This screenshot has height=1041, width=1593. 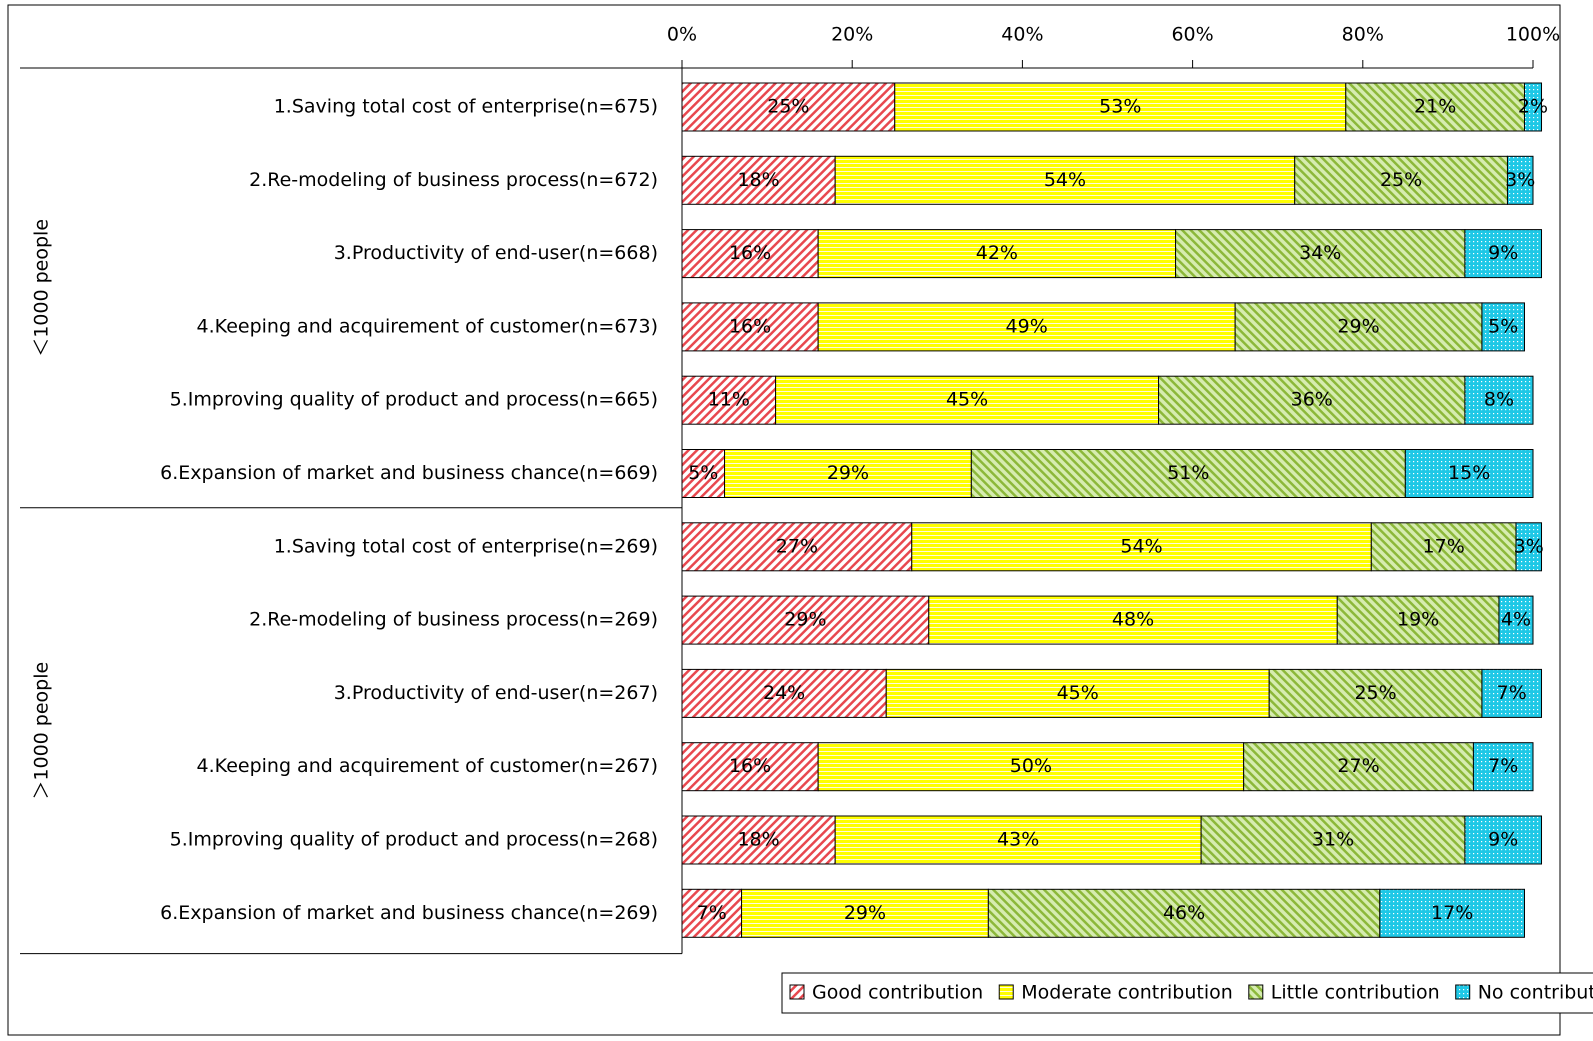 I want to click on y-tick-label: 3.Productivity of end-user(n=267), so click(x=496, y=693).